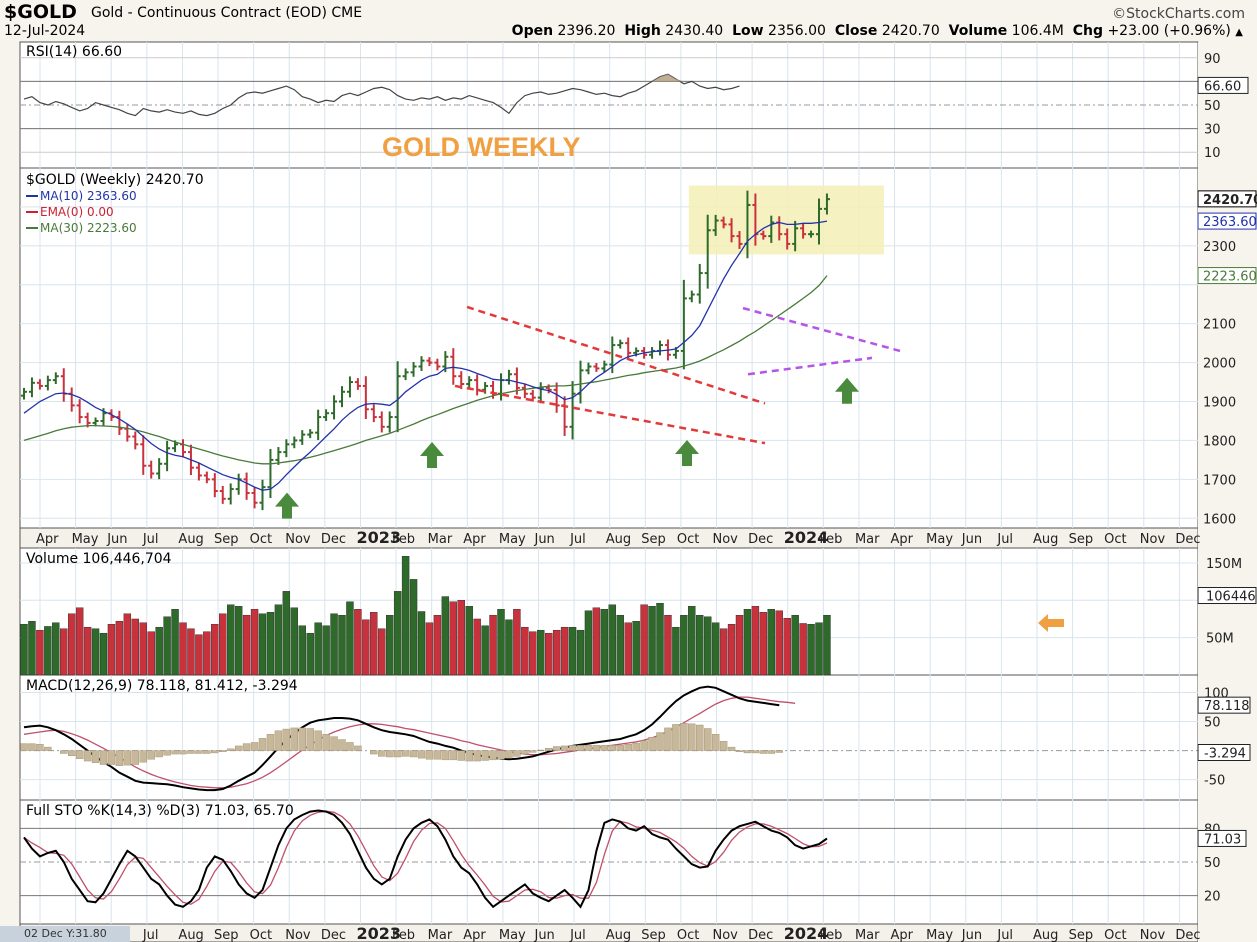 The width and height of the screenshot is (1257, 942). Describe the element at coordinates (226, 13) in the screenshot. I see `symbol-description: Gold - Continuous Contract (EOD) CME` at that location.